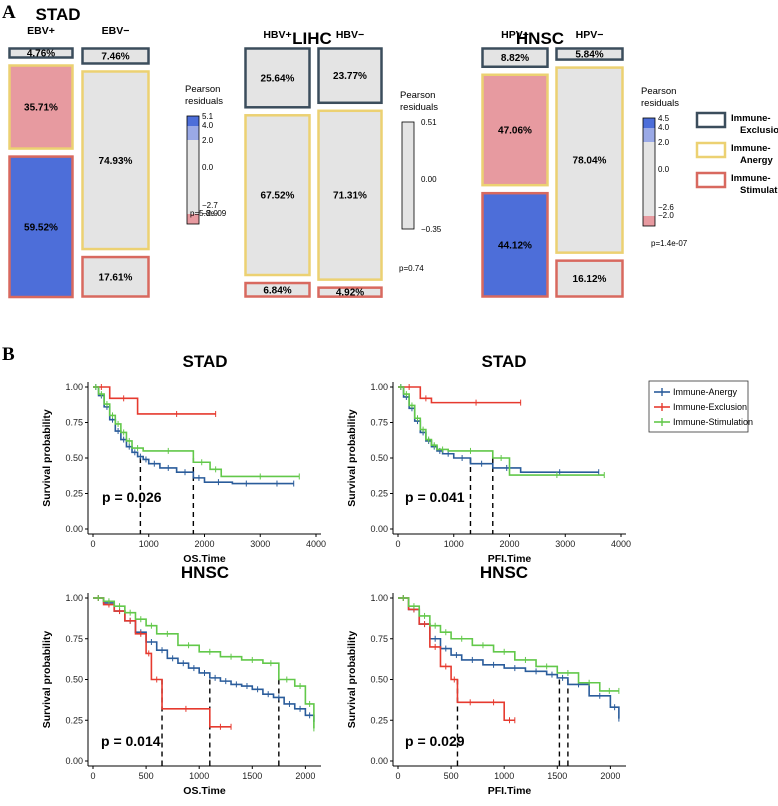 This screenshot has width=778, height=806. What do you see at coordinates (277, 35) in the screenshot?
I see `mosaic-column-header: HBV+` at bounding box center [277, 35].